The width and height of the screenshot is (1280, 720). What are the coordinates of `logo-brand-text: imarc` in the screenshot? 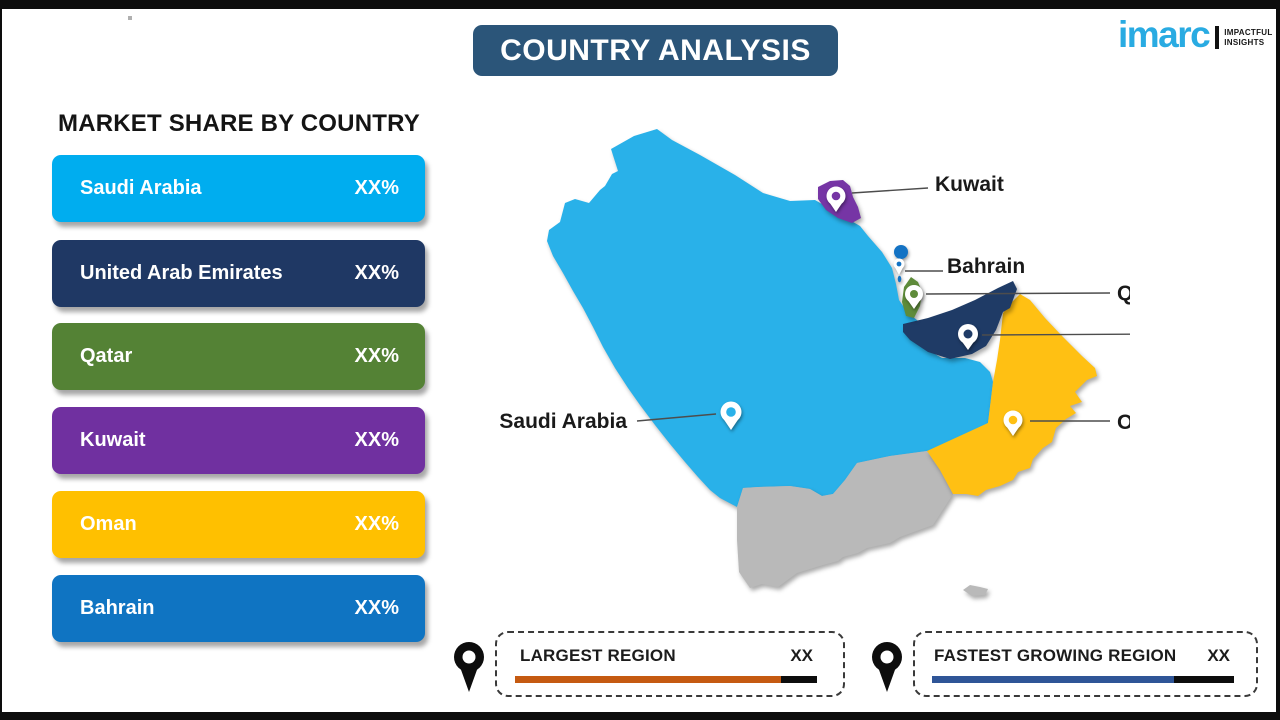 It's located at (1164, 34).